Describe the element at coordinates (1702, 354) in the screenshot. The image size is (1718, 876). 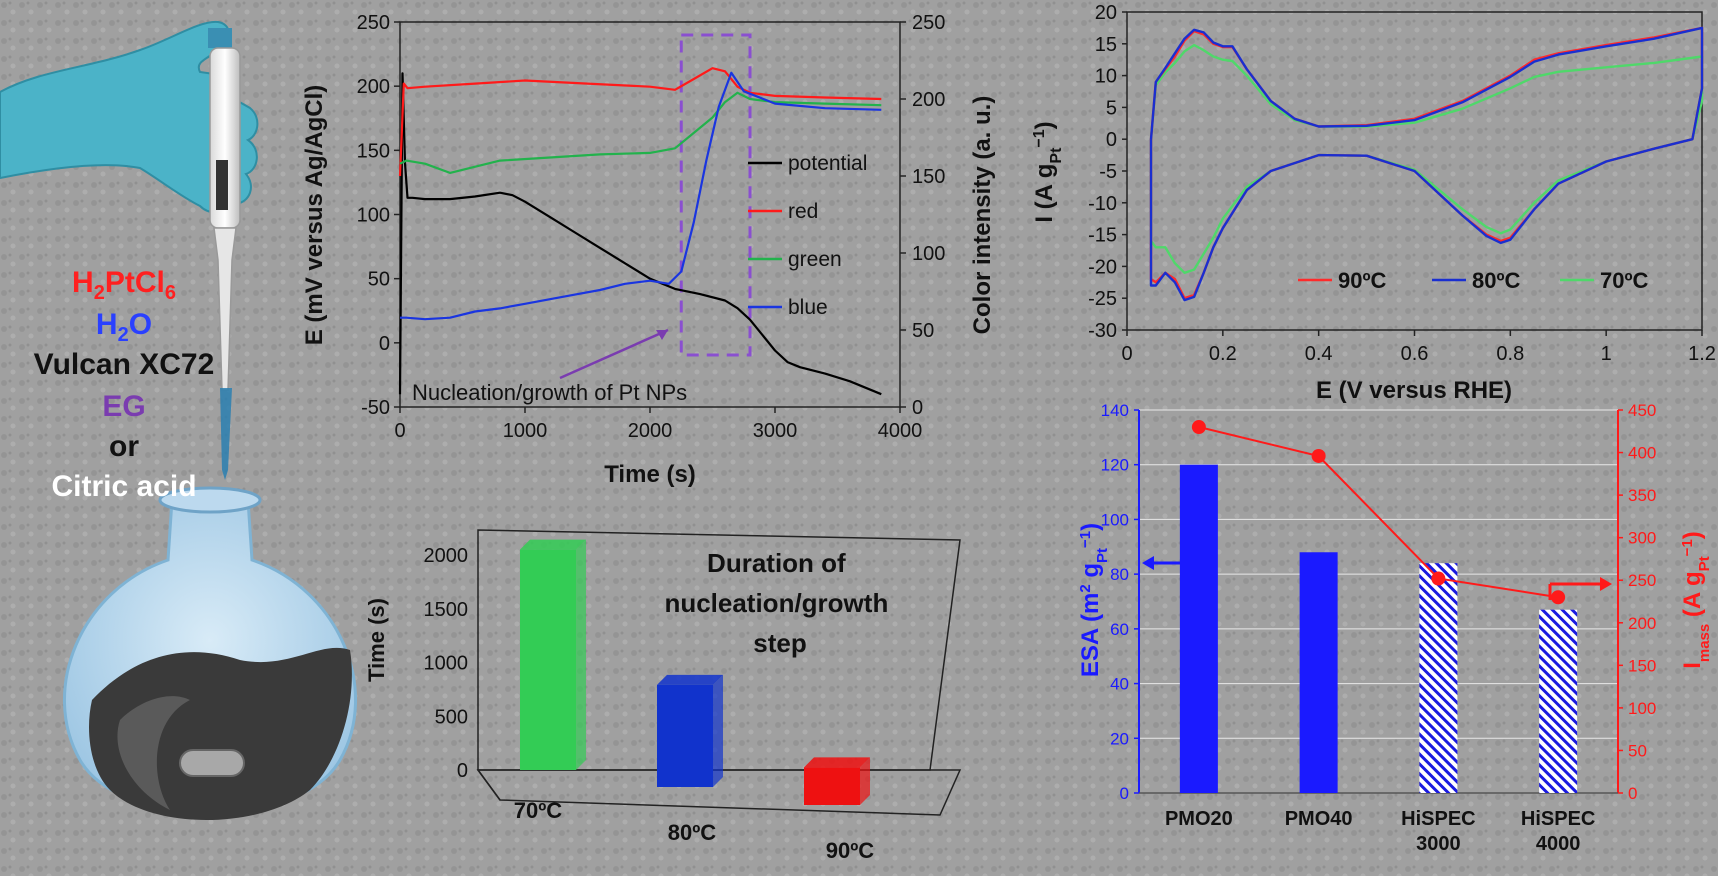
I see `chart3-xtick-label: 1.2` at that location.